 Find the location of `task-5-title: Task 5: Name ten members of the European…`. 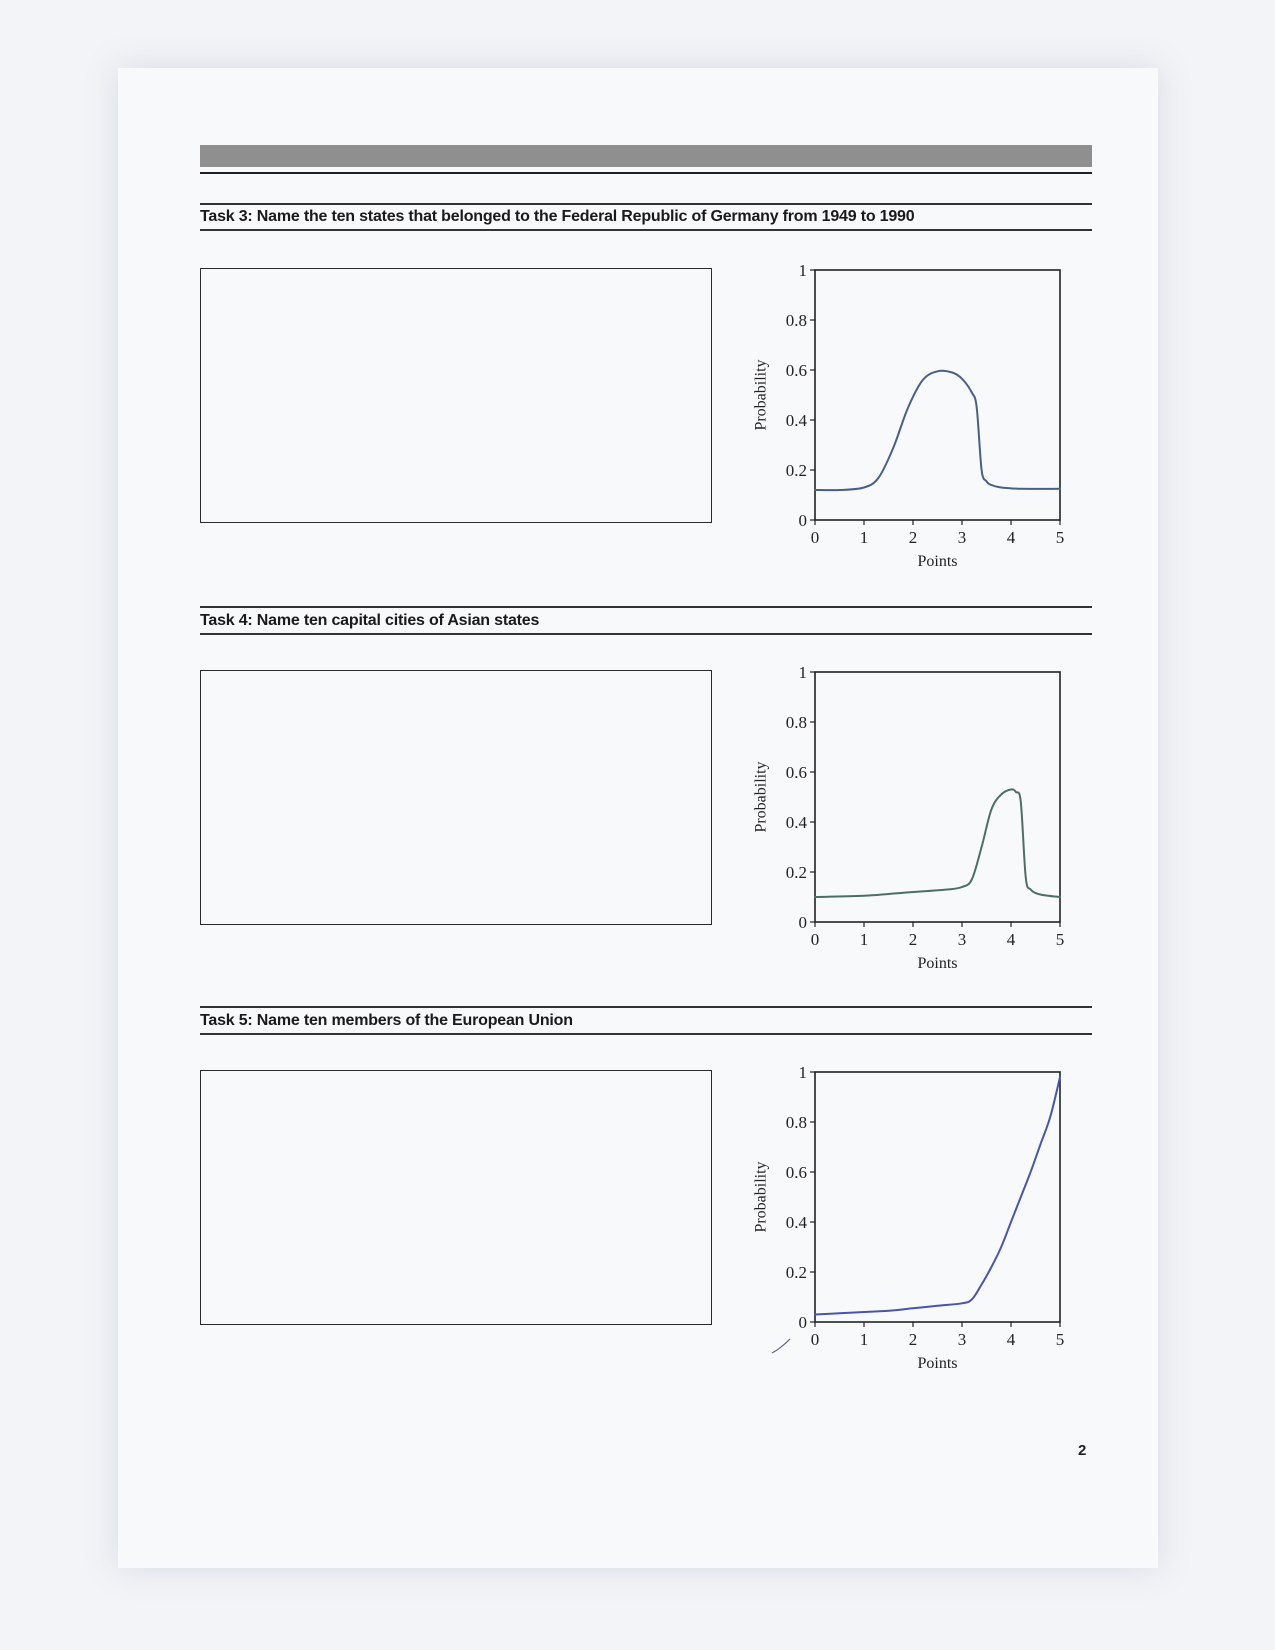

task-5-title: Task 5: Name ten members of the European… is located at coordinates (386, 1020).